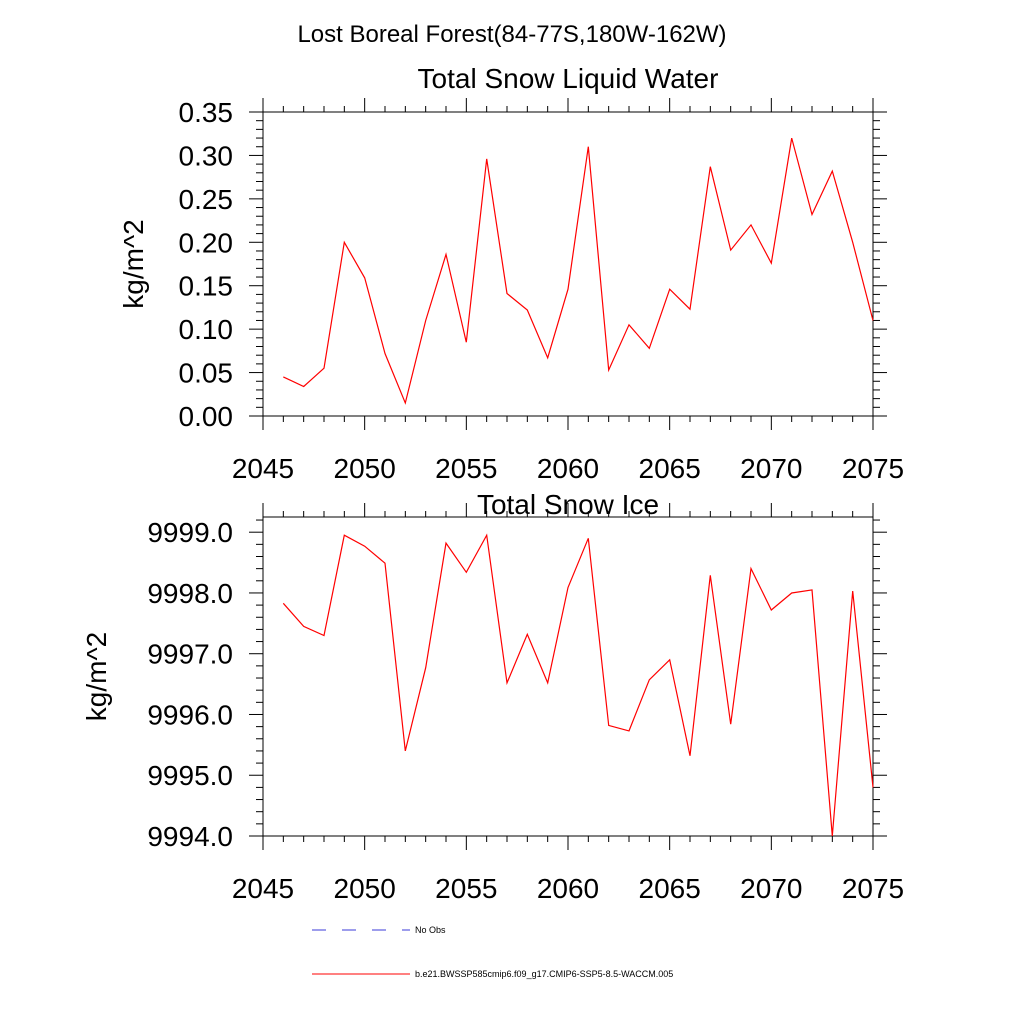 Image resolution: width=1024 pixels, height=1024 pixels. What do you see at coordinates (190, 593) in the screenshot?
I see `ice-y-tick-label: 9998.0` at bounding box center [190, 593].